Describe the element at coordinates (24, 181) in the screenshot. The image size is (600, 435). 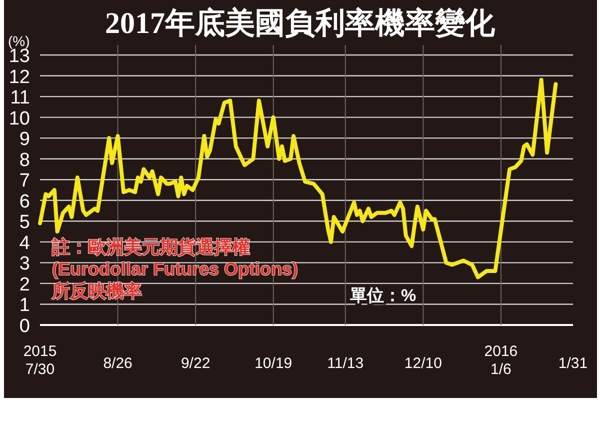
I see `y-tick-label: 7` at that location.